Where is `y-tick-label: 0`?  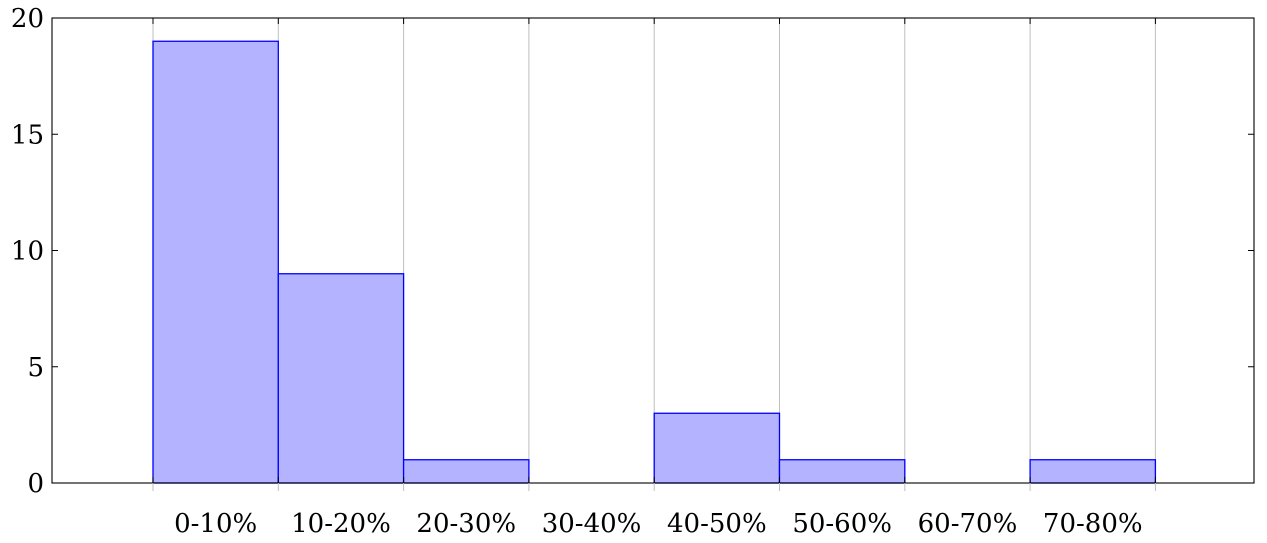 y-tick-label: 0 is located at coordinates (35, 484).